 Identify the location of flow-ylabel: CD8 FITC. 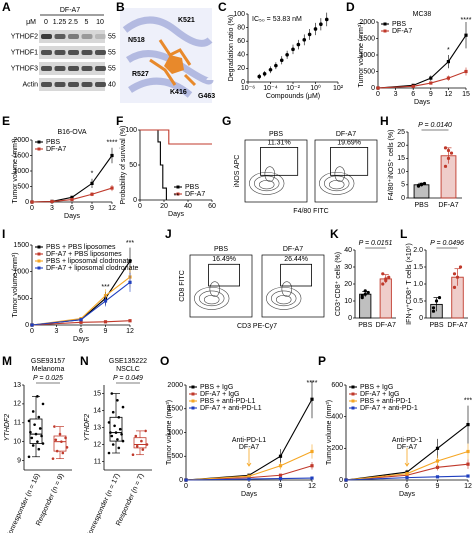
(182, 286).